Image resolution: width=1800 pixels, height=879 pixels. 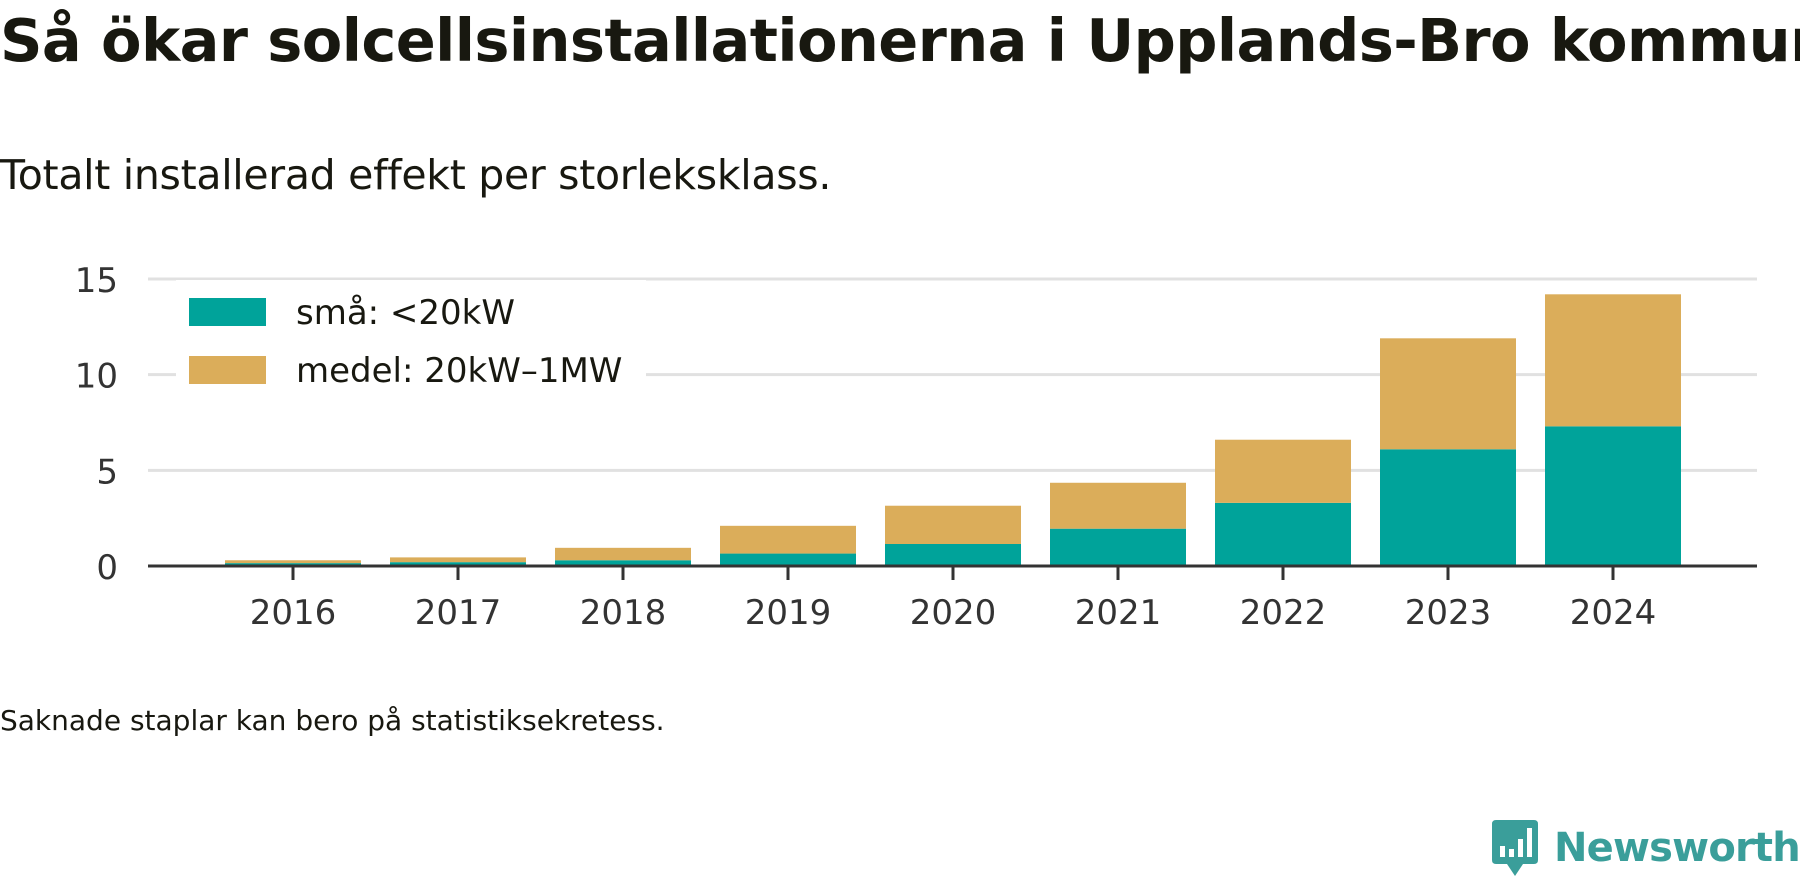 What do you see at coordinates (293, 613) in the screenshot?
I see `x-tick-label: 2016` at bounding box center [293, 613].